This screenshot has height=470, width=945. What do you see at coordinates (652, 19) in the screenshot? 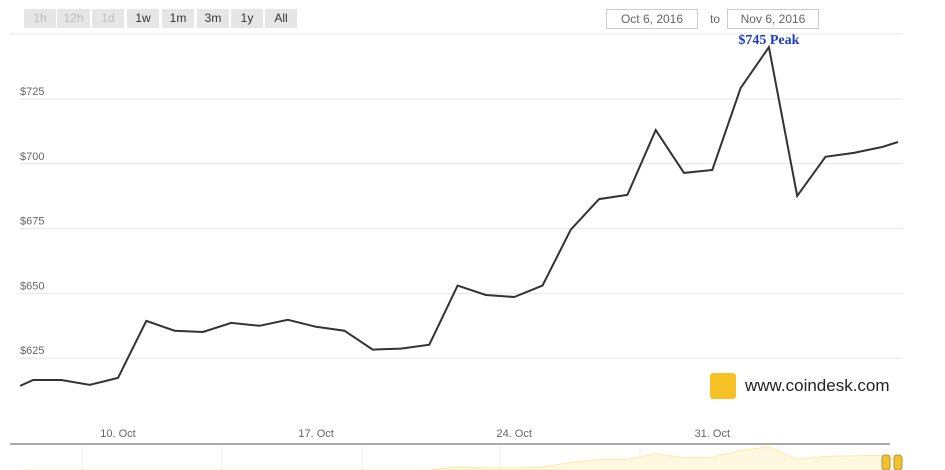
I see `date-from-input: Oct 6, 2016` at bounding box center [652, 19].